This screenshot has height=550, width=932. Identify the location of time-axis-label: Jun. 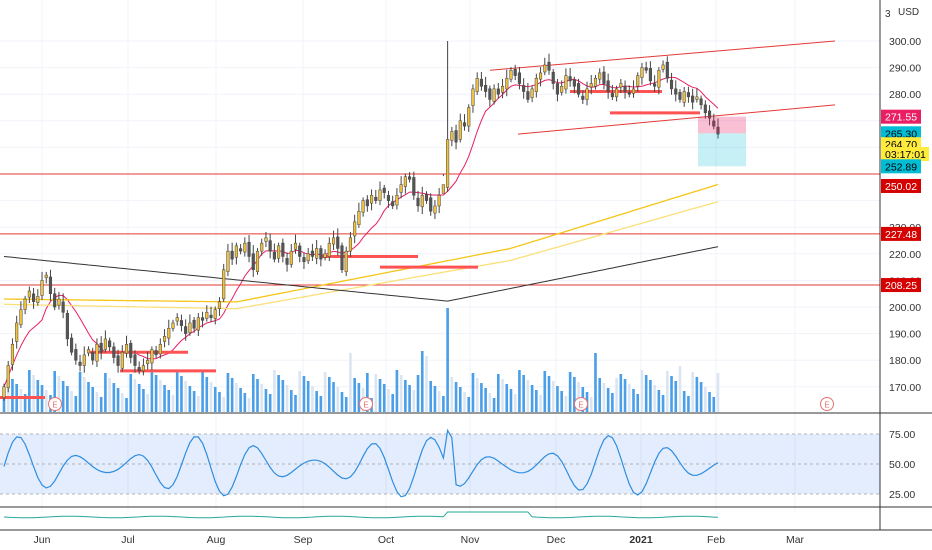
(42, 540).